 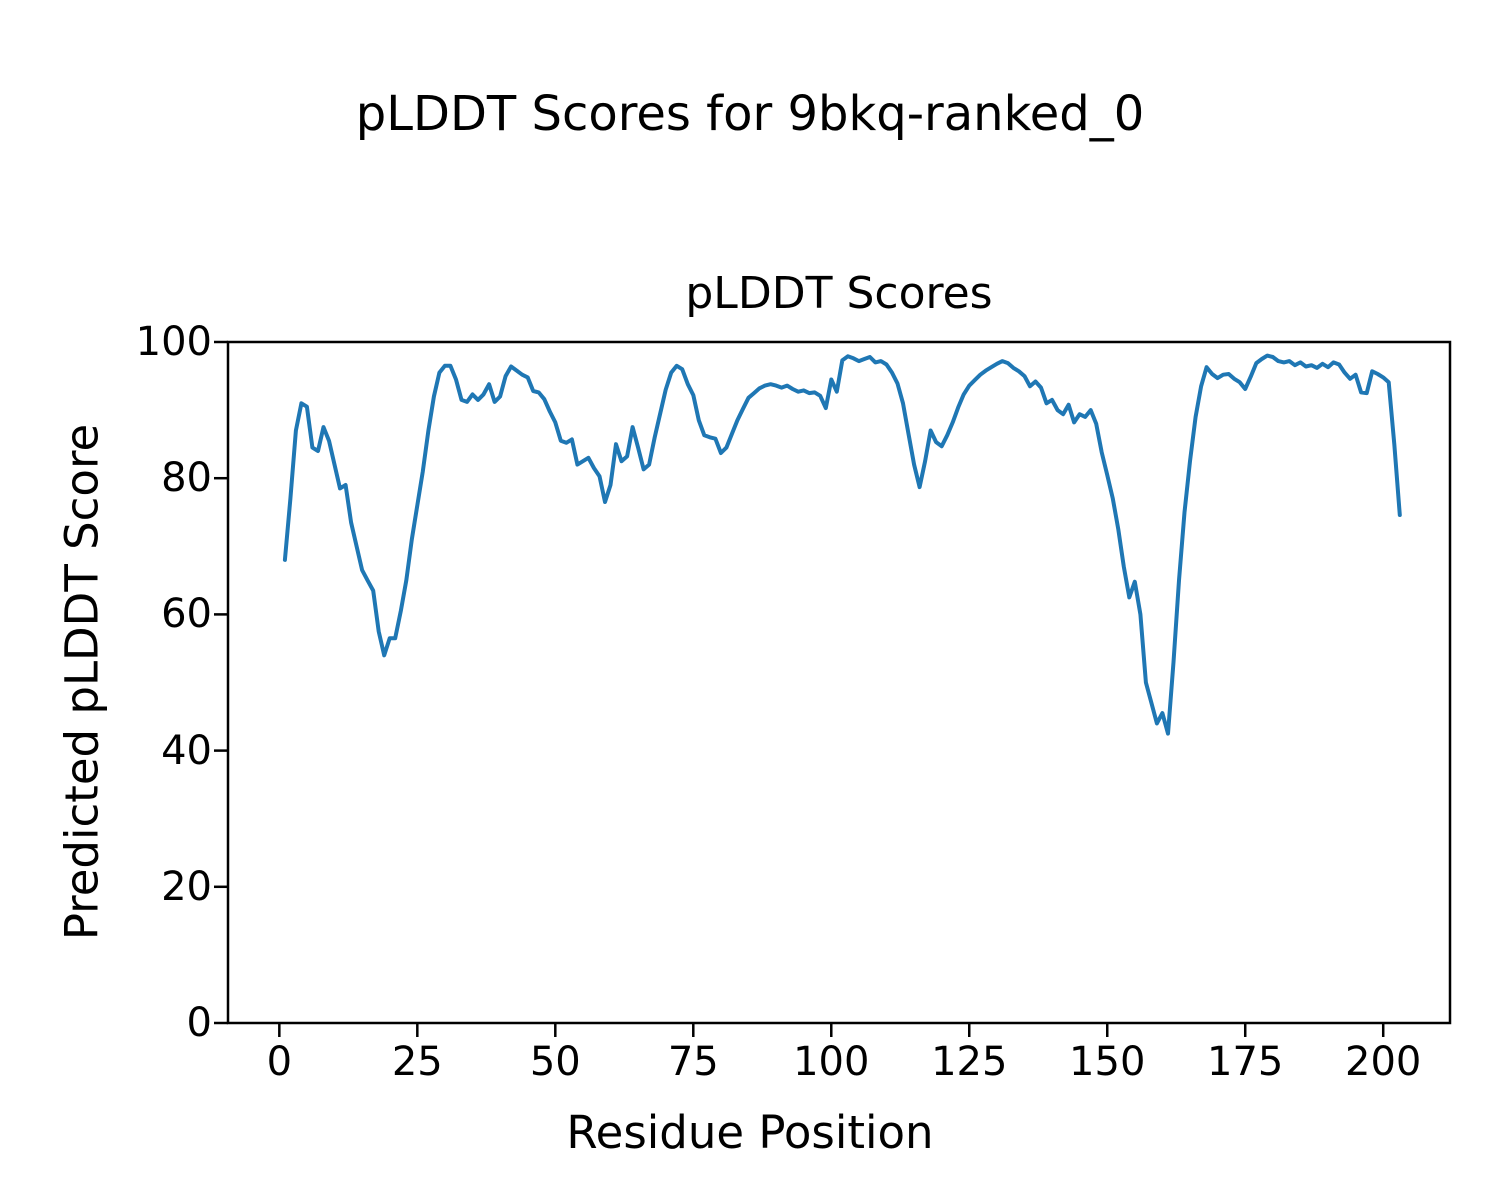 I want to click on y-tick-label: 40, so click(x=186, y=750).